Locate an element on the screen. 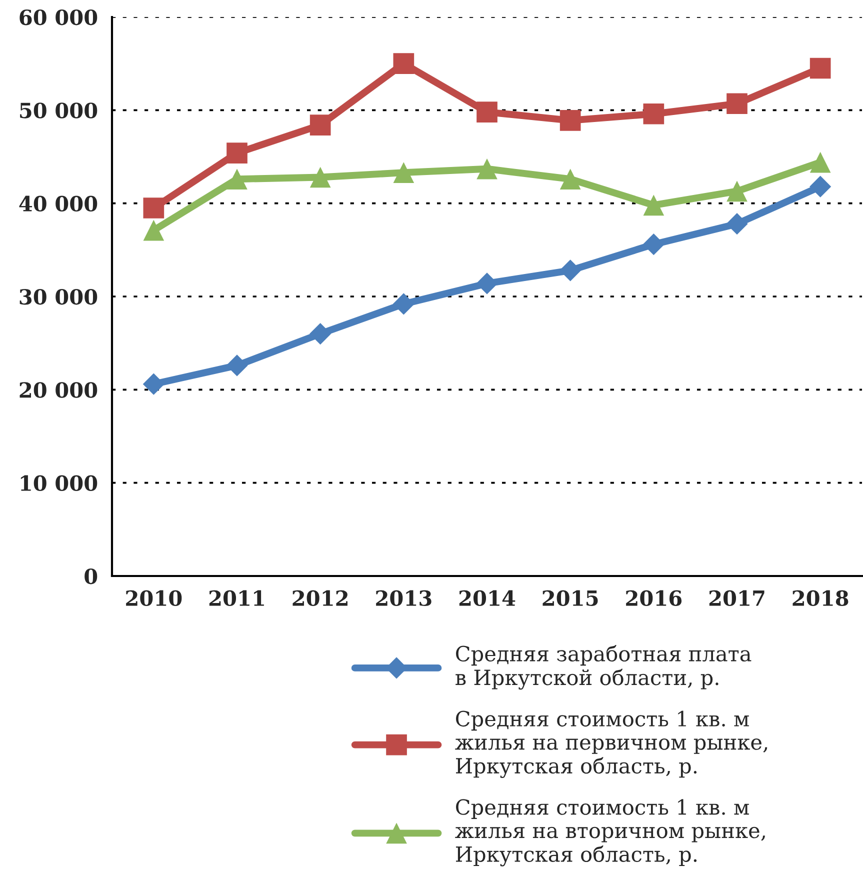 The width and height of the screenshot is (863, 873). y-tick-label: 20 000 is located at coordinates (59, 390).